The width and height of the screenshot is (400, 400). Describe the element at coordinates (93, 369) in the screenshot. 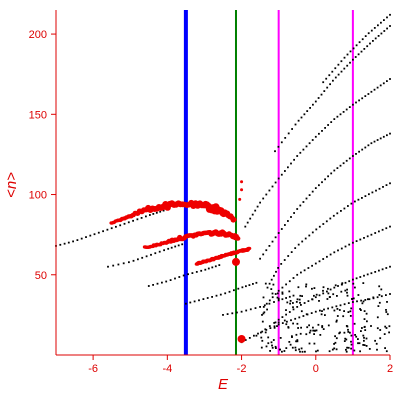

I see `x-tick-label: -6` at that location.